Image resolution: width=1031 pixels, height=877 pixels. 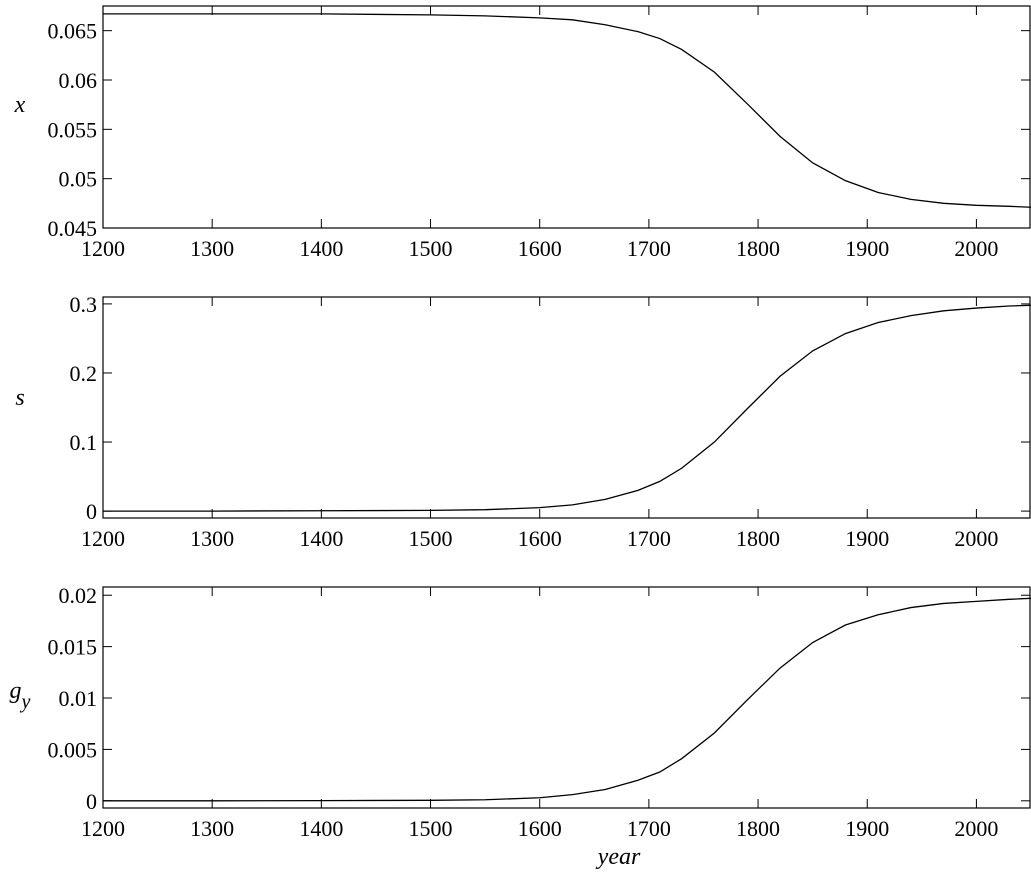 What do you see at coordinates (20, 105) in the screenshot?
I see `y-axis-label: x` at bounding box center [20, 105].